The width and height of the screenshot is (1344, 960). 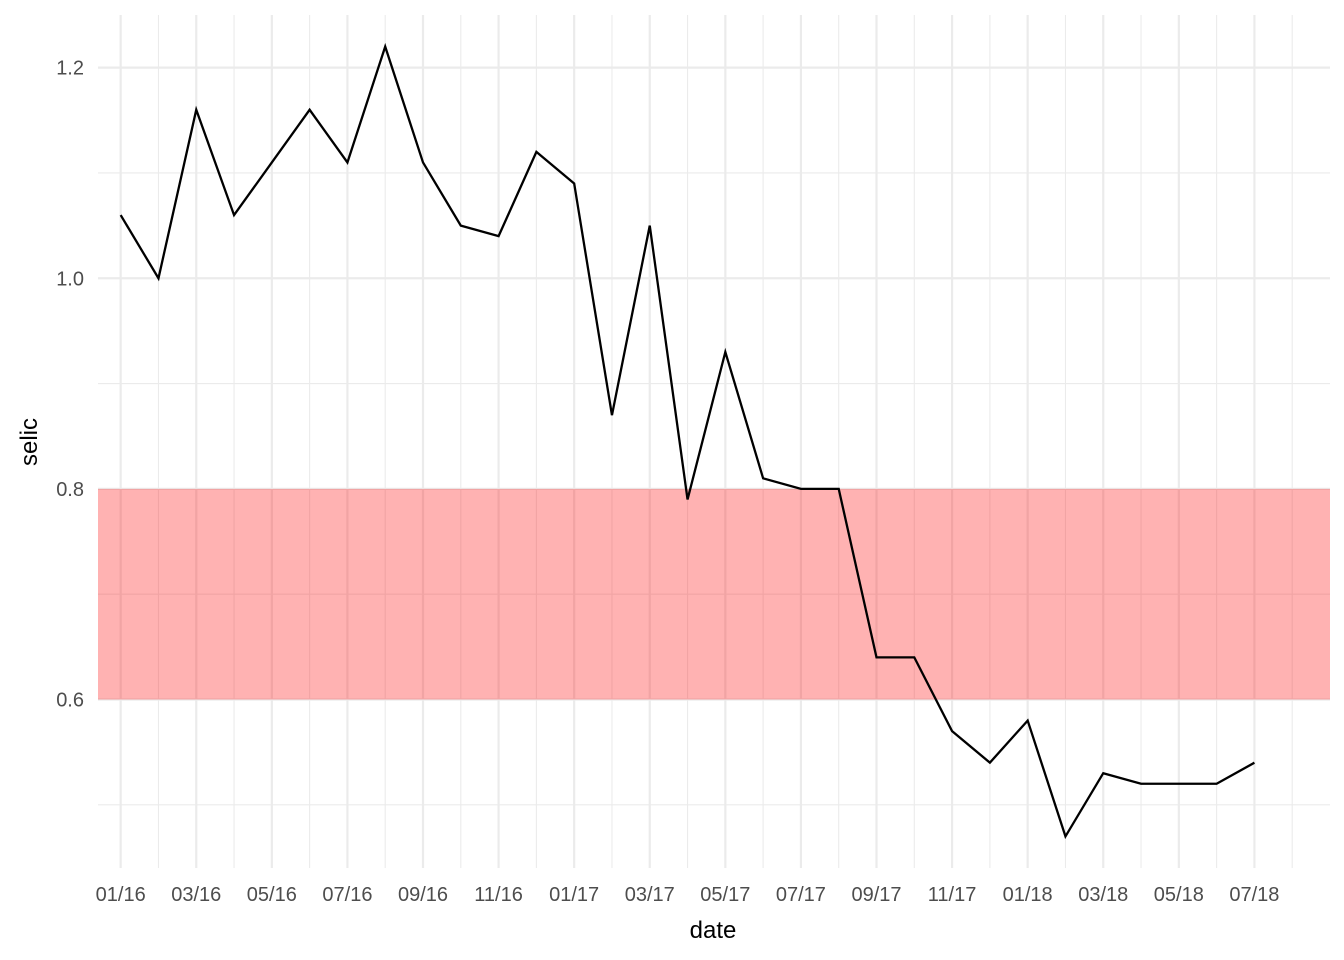 What do you see at coordinates (1103, 895) in the screenshot?
I see `x-tick-label: 03/18` at bounding box center [1103, 895].